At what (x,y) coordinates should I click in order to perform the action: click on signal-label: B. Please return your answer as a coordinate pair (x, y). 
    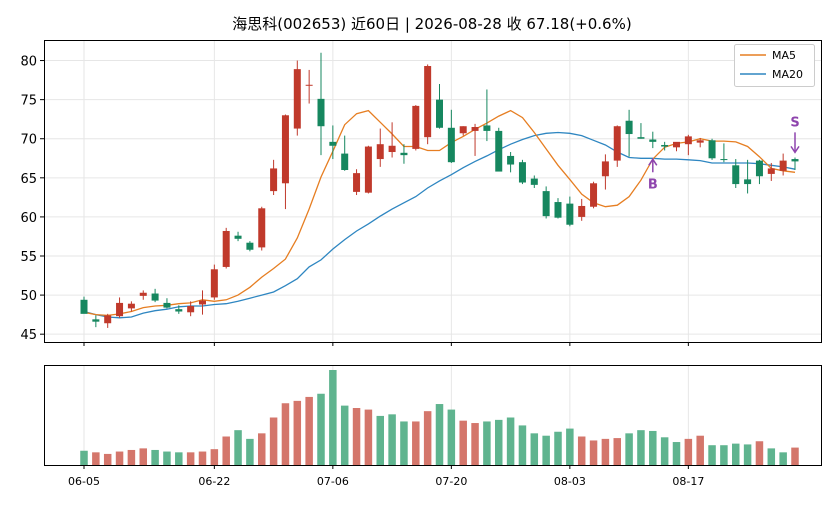
    Looking at the image, I should click on (653, 184).